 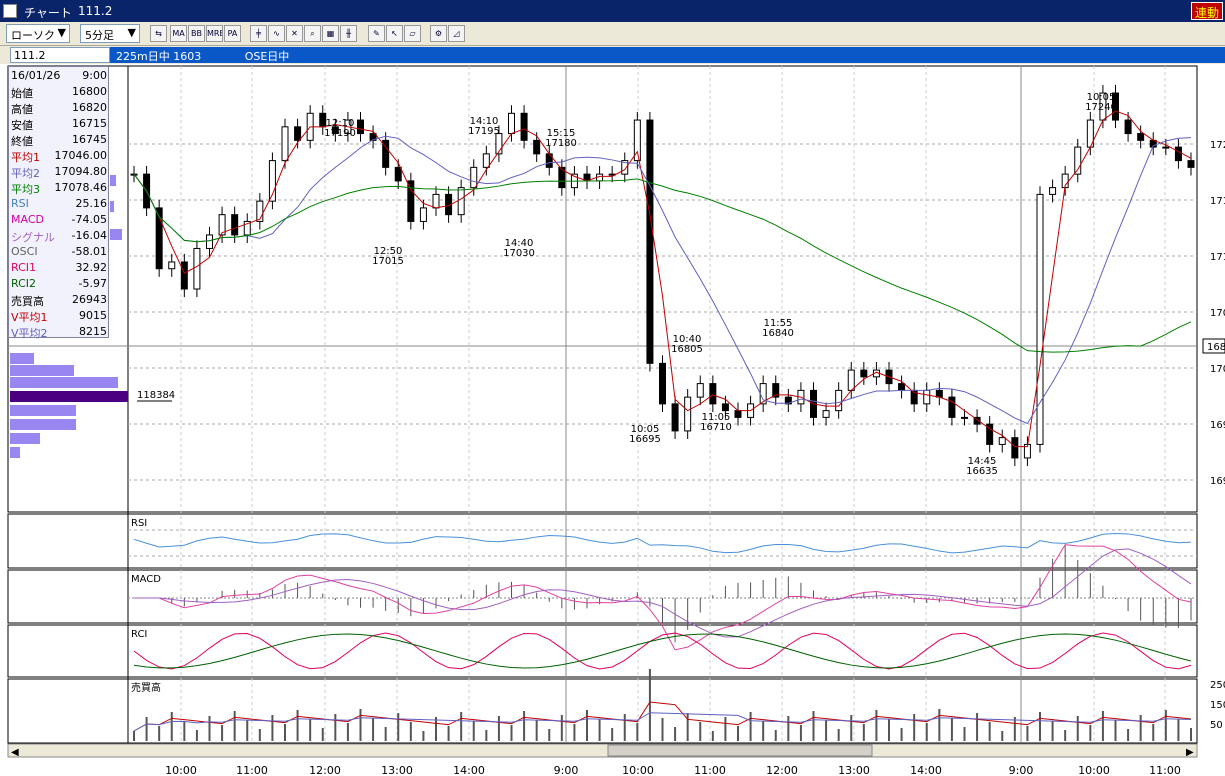 I want to click on info-row: シグナル -16.04, so click(x=59, y=236).